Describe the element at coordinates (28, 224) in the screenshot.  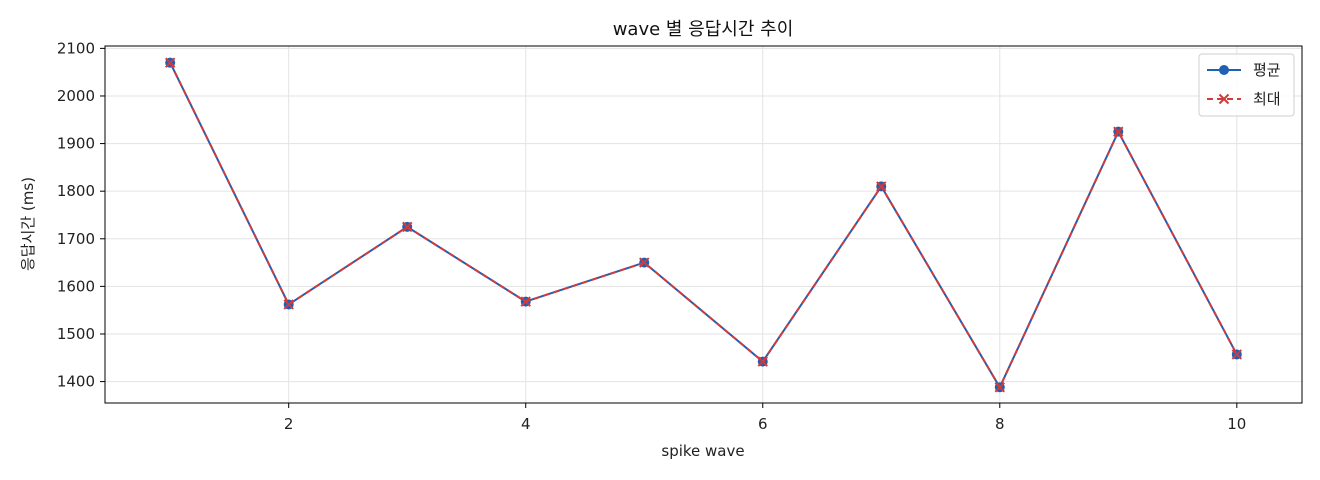
I see `y-axis-label: 응답시간 (ms)` at that location.